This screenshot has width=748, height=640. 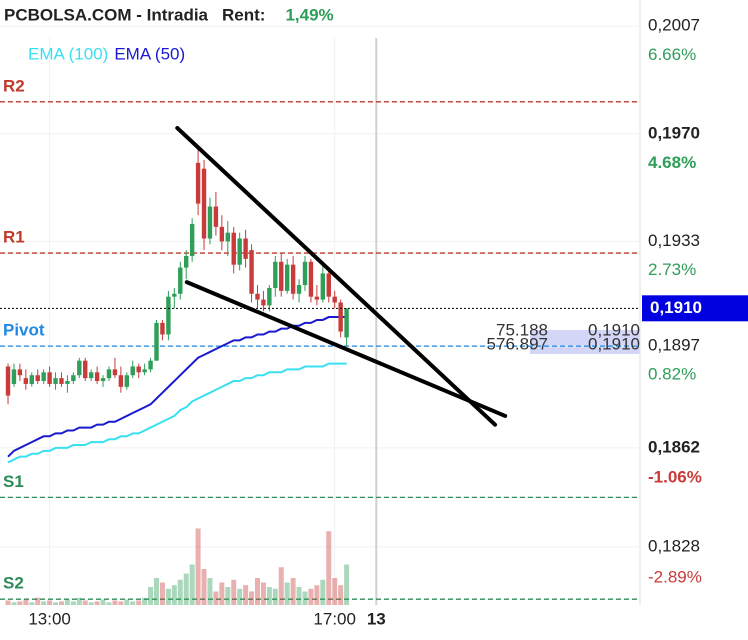 What do you see at coordinates (672, 269) in the screenshot?
I see `y2-tick-label: 2.73%` at bounding box center [672, 269].